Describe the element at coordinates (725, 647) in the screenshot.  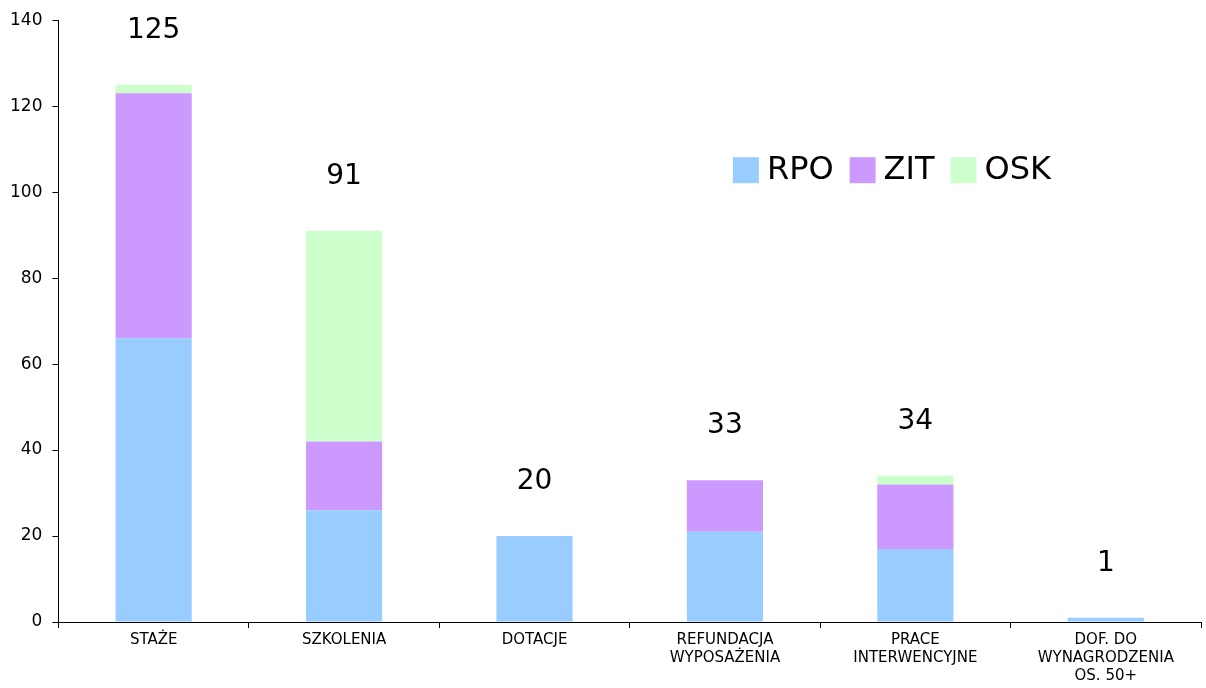
I see `x-tick-label: REFUNDACJA WYPOSAŻENIA` at that location.